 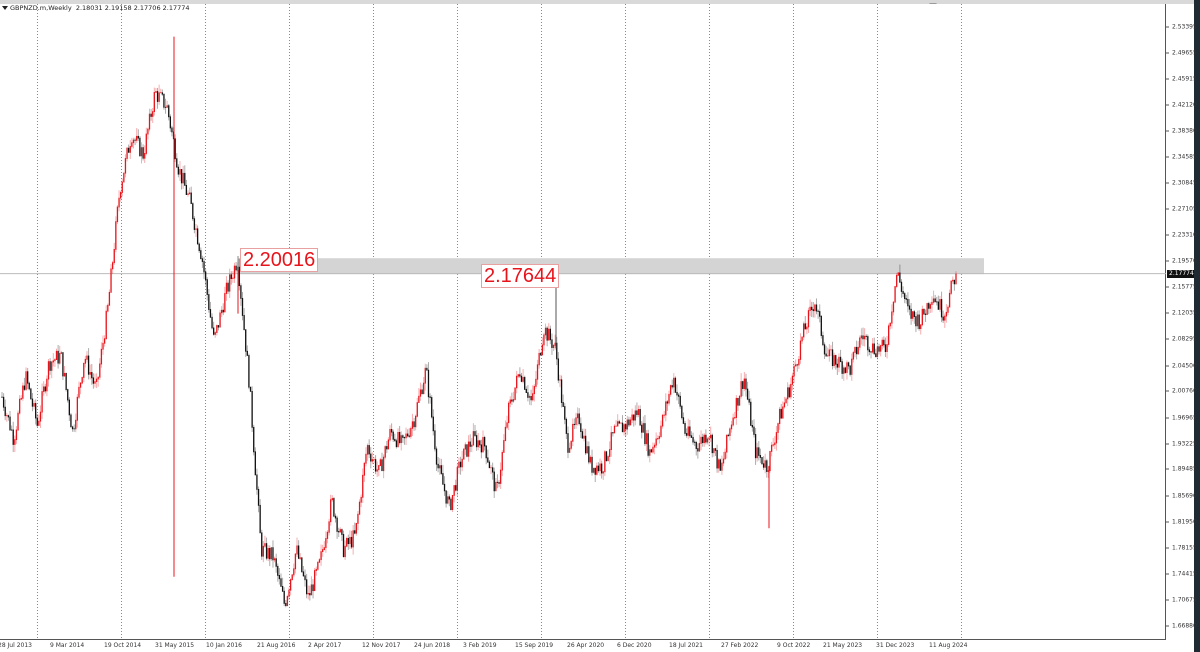 I want to click on date-tick-label: 21 May 2023, so click(x=843, y=645).